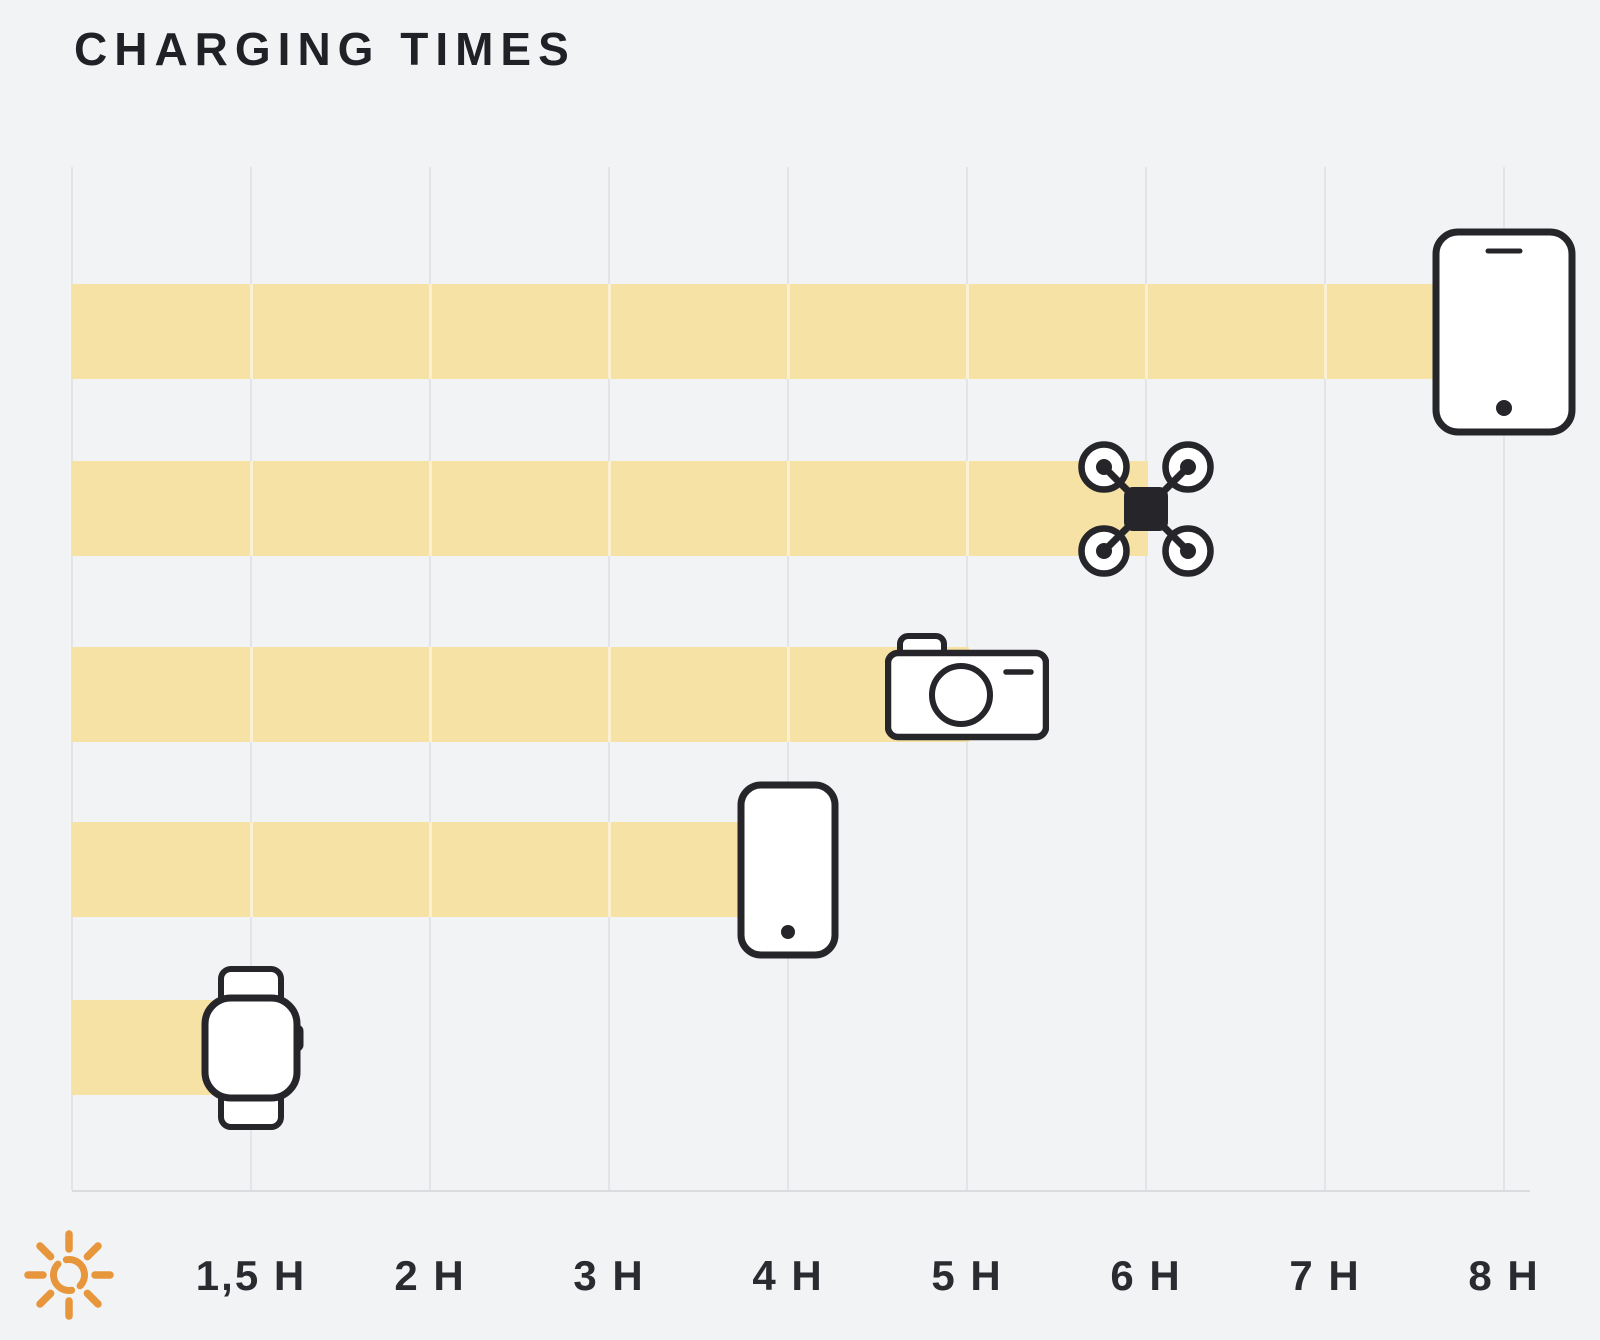 This screenshot has height=1340, width=1600. Describe the element at coordinates (788, 870) in the screenshot. I see `smartphone-icon` at that location.